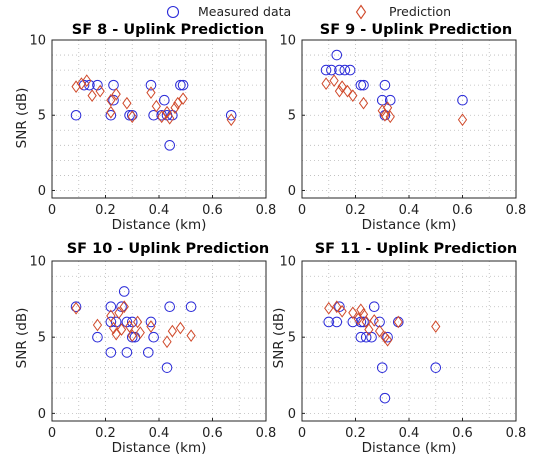 The height and width of the screenshot is (462, 550). Describe the element at coordinates (173, 12) in the screenshot. I see `legend-measured-marker` at that location.